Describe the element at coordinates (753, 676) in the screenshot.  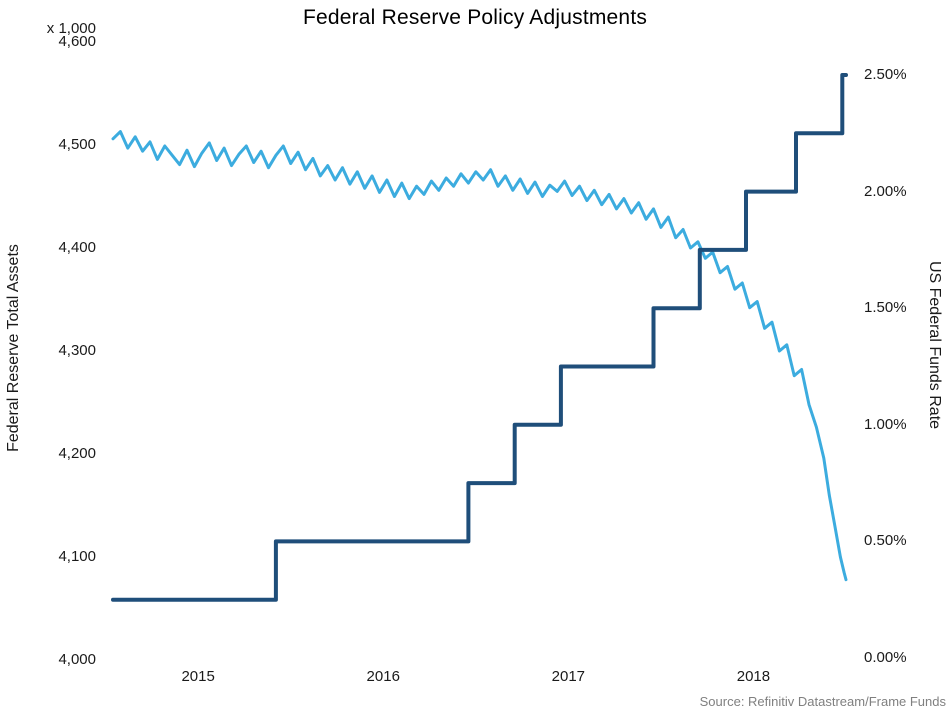
I see `x-axis-tick-label: 2018` at that location.